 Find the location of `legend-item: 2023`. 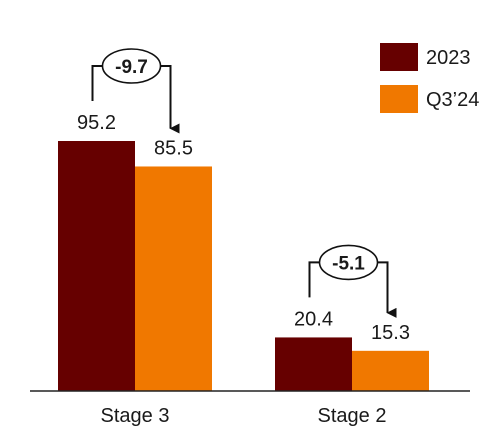

legend-item: 2023 is located at coordinates (425, 57).